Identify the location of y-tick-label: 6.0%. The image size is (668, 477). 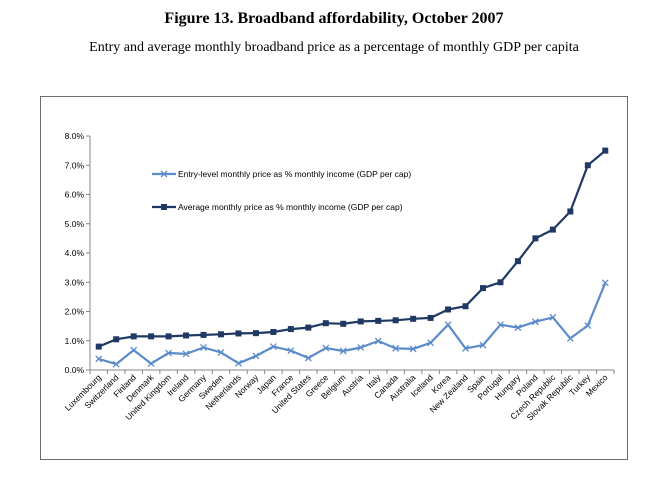
(75, 195).